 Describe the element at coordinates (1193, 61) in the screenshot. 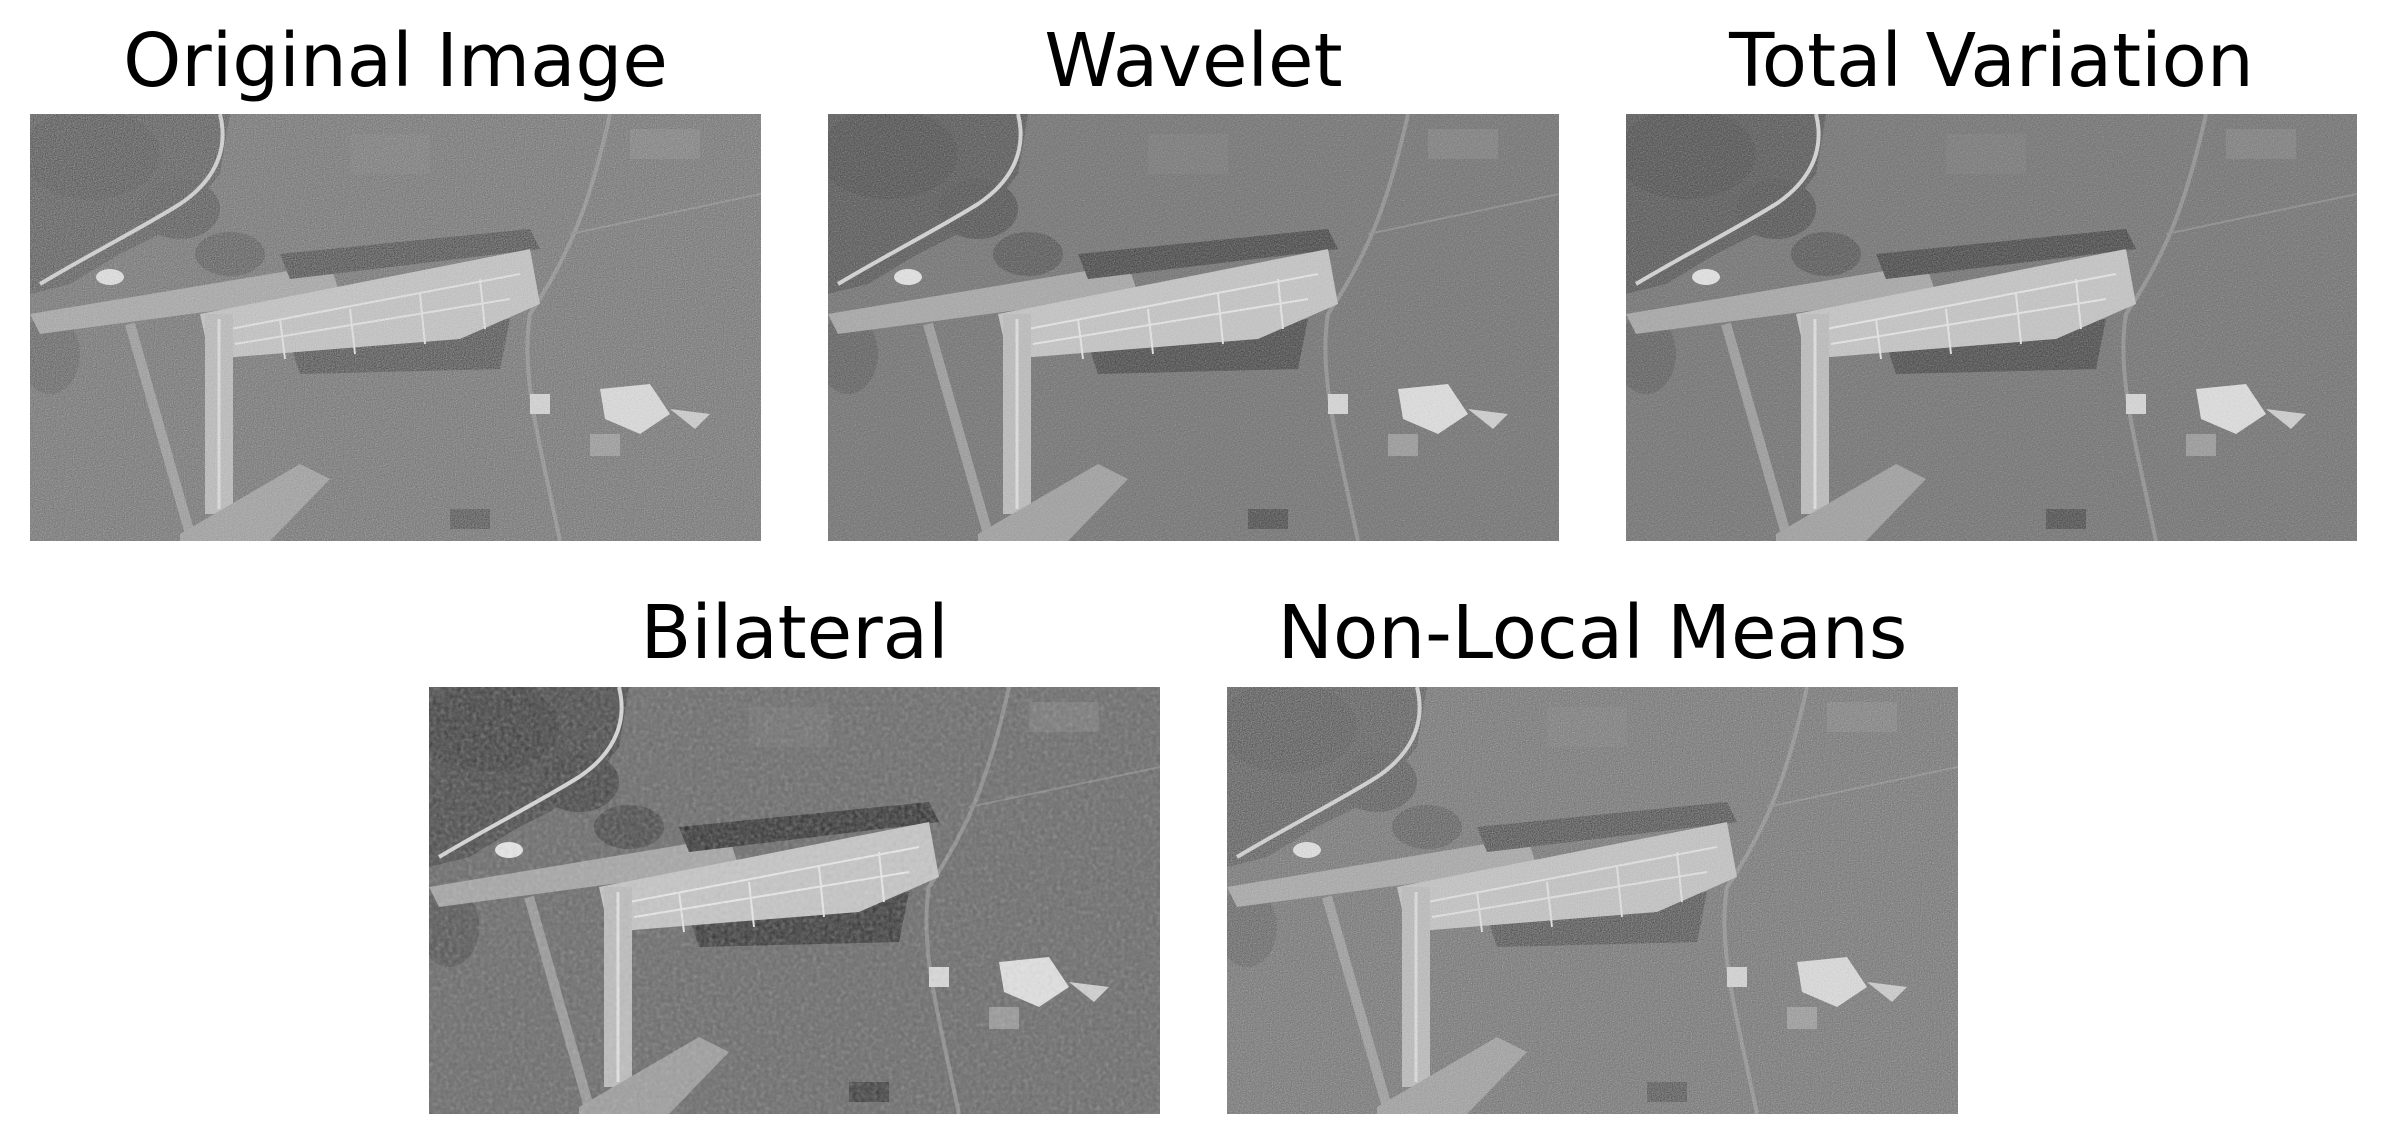

I see `panel-title: Wavelet` at that location.